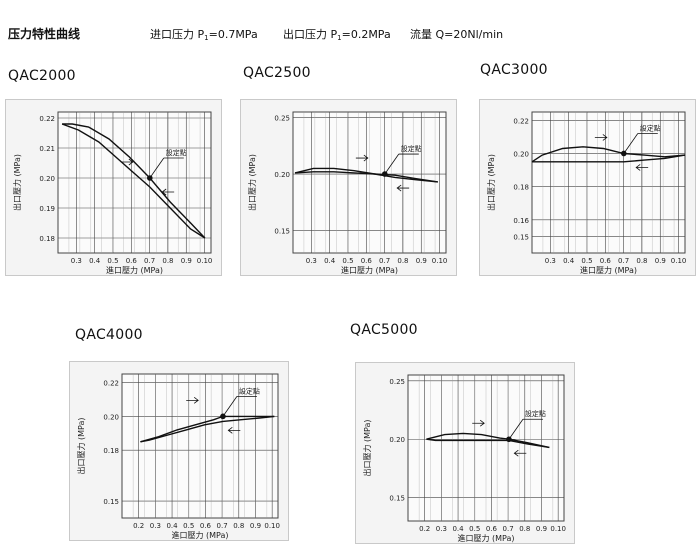 The image size is (700, 558). I want to click on inlet-pressure-spec: 进口压力 P1=0.7MPa, so click(204, 34).